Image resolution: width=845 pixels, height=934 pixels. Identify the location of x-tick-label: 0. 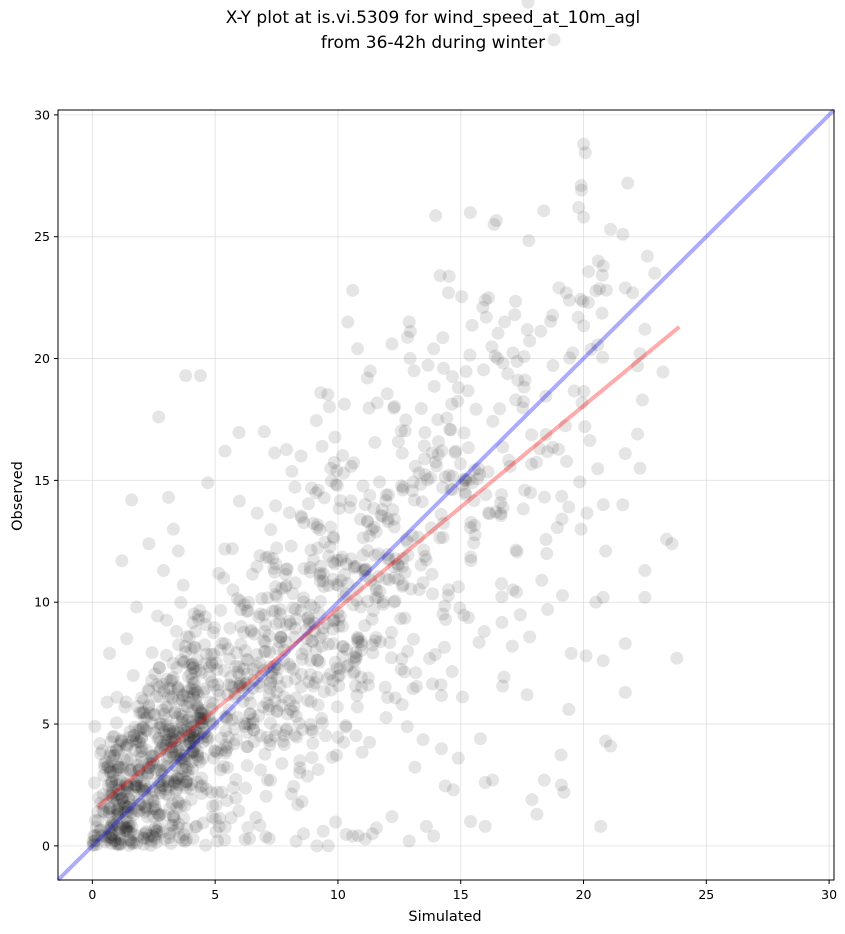
(92, 894).